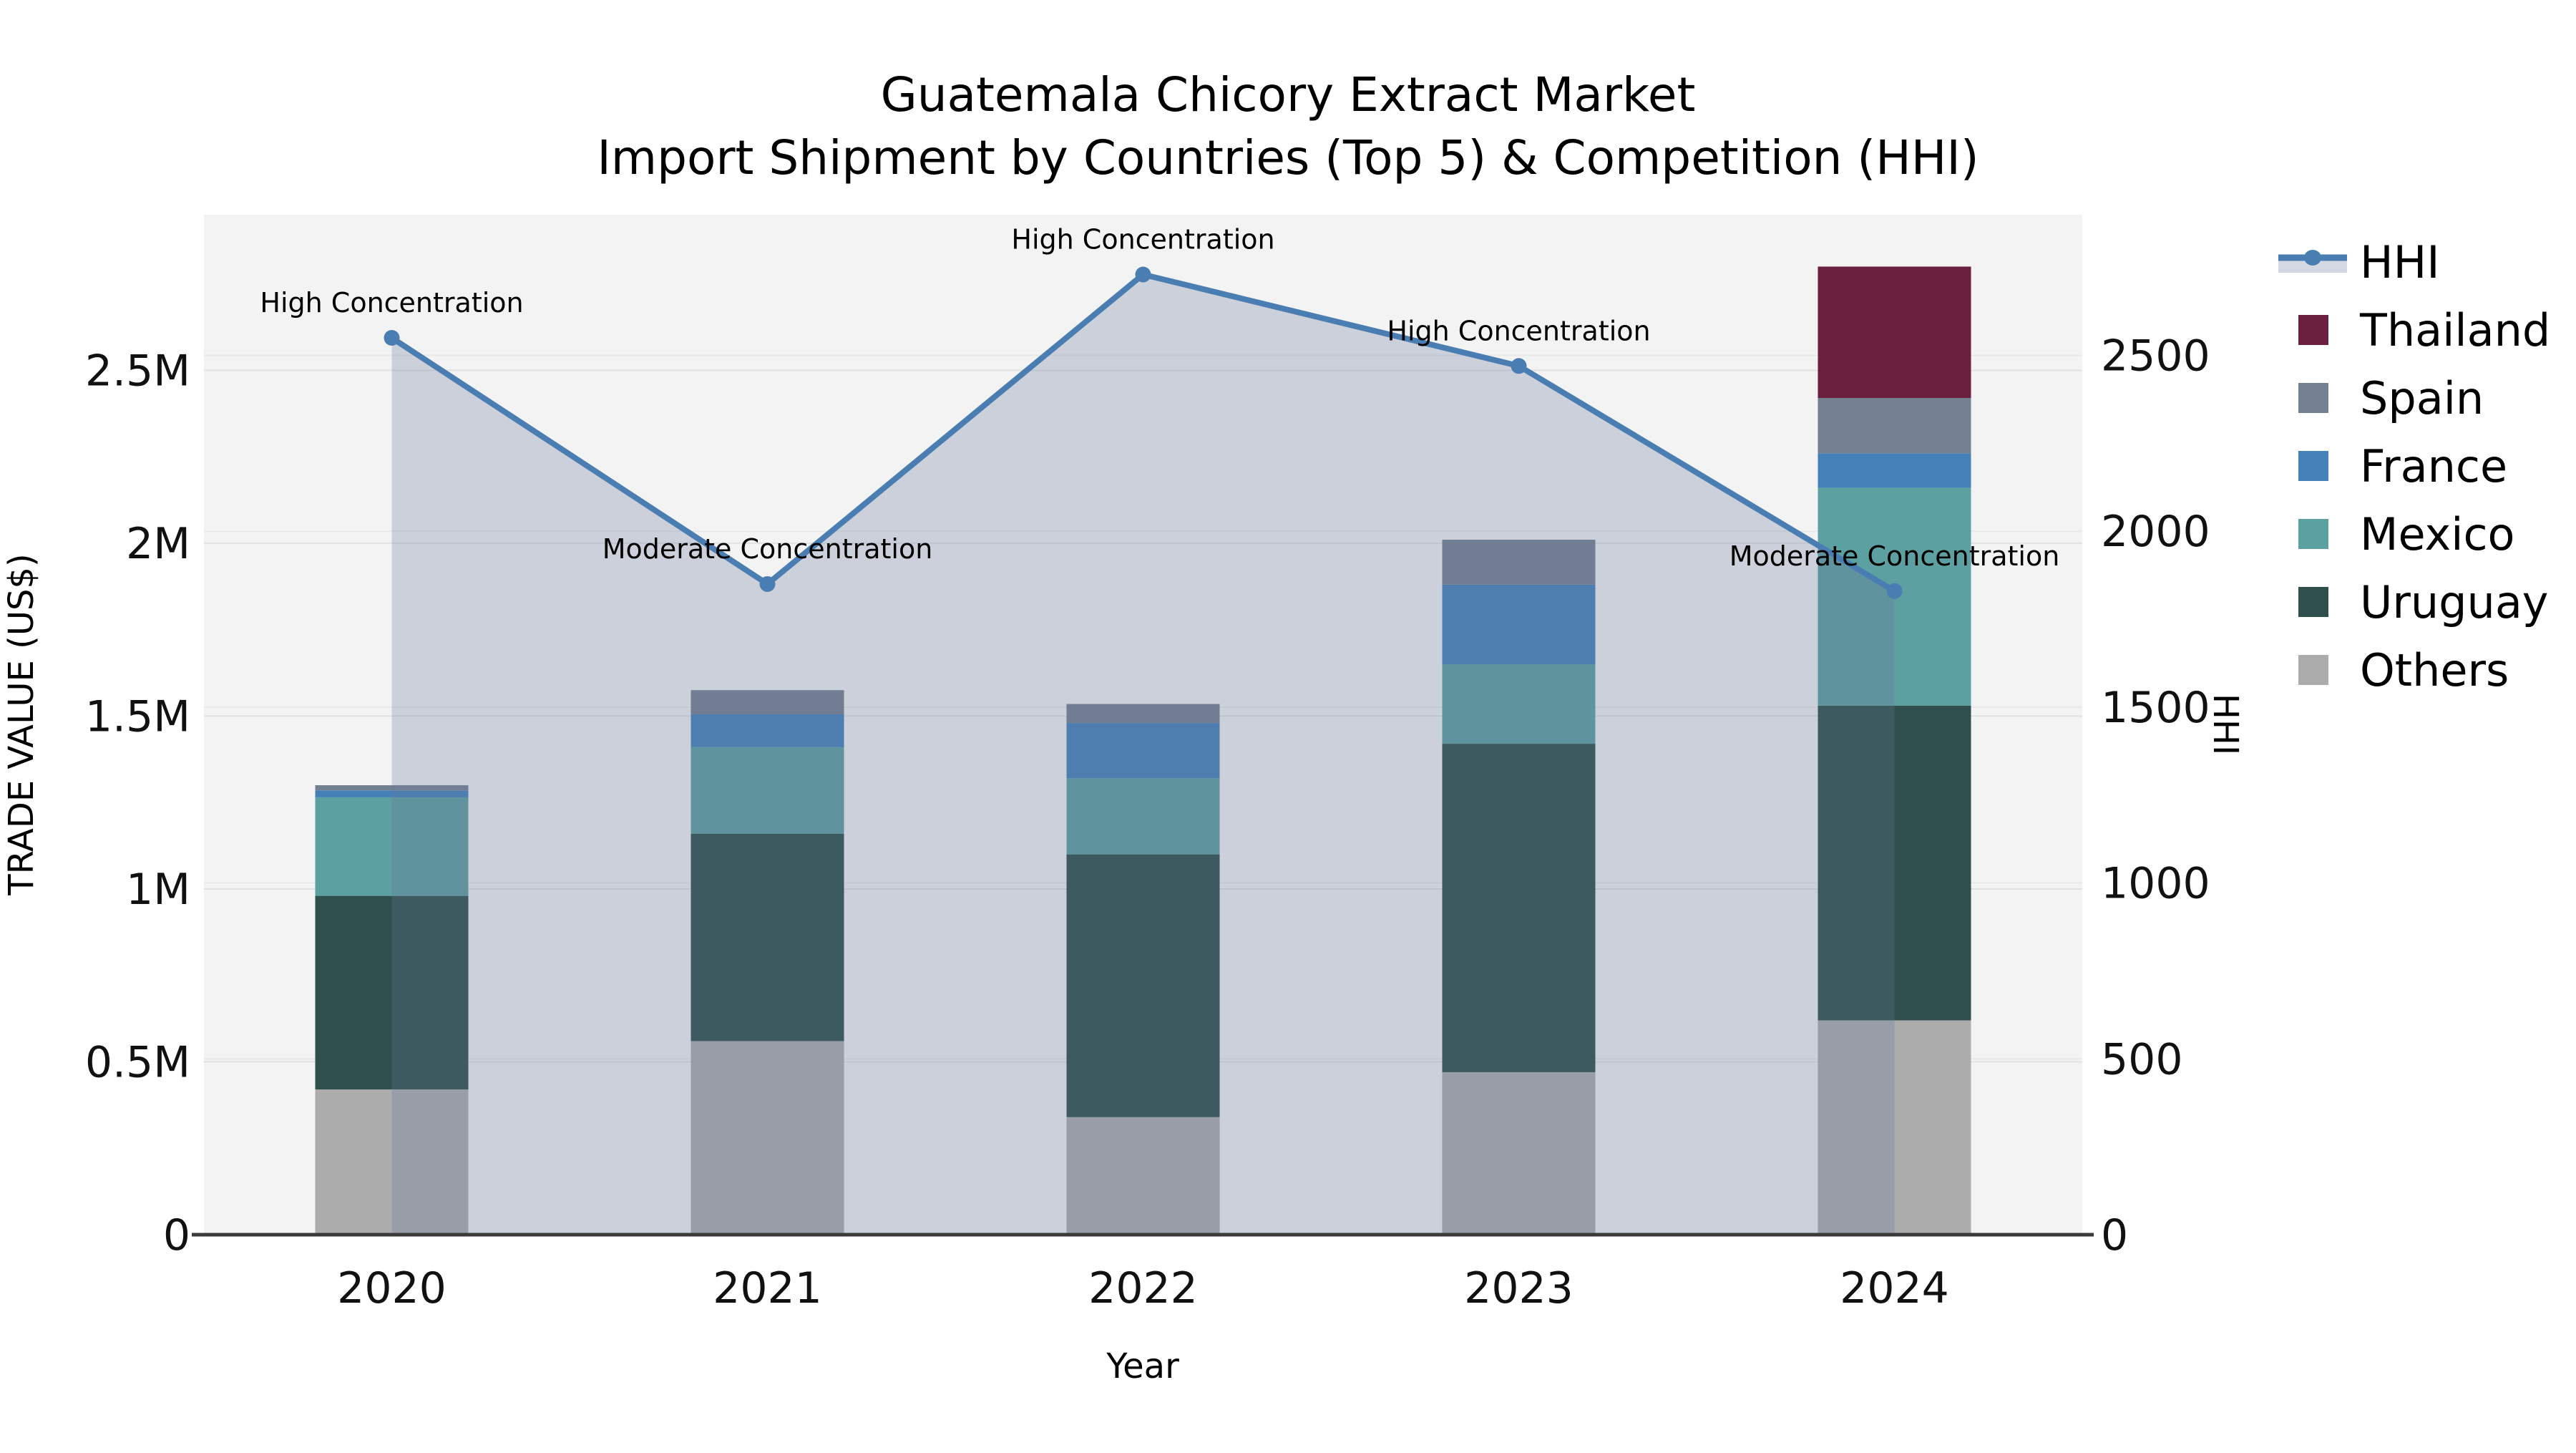 Image resolution: width=2576 pixels, height=1453 pixels. Describe the element at coordinates (137, 371) in the screenshot. I see `y-left-tick-2.5M: 2.5M` at that location.